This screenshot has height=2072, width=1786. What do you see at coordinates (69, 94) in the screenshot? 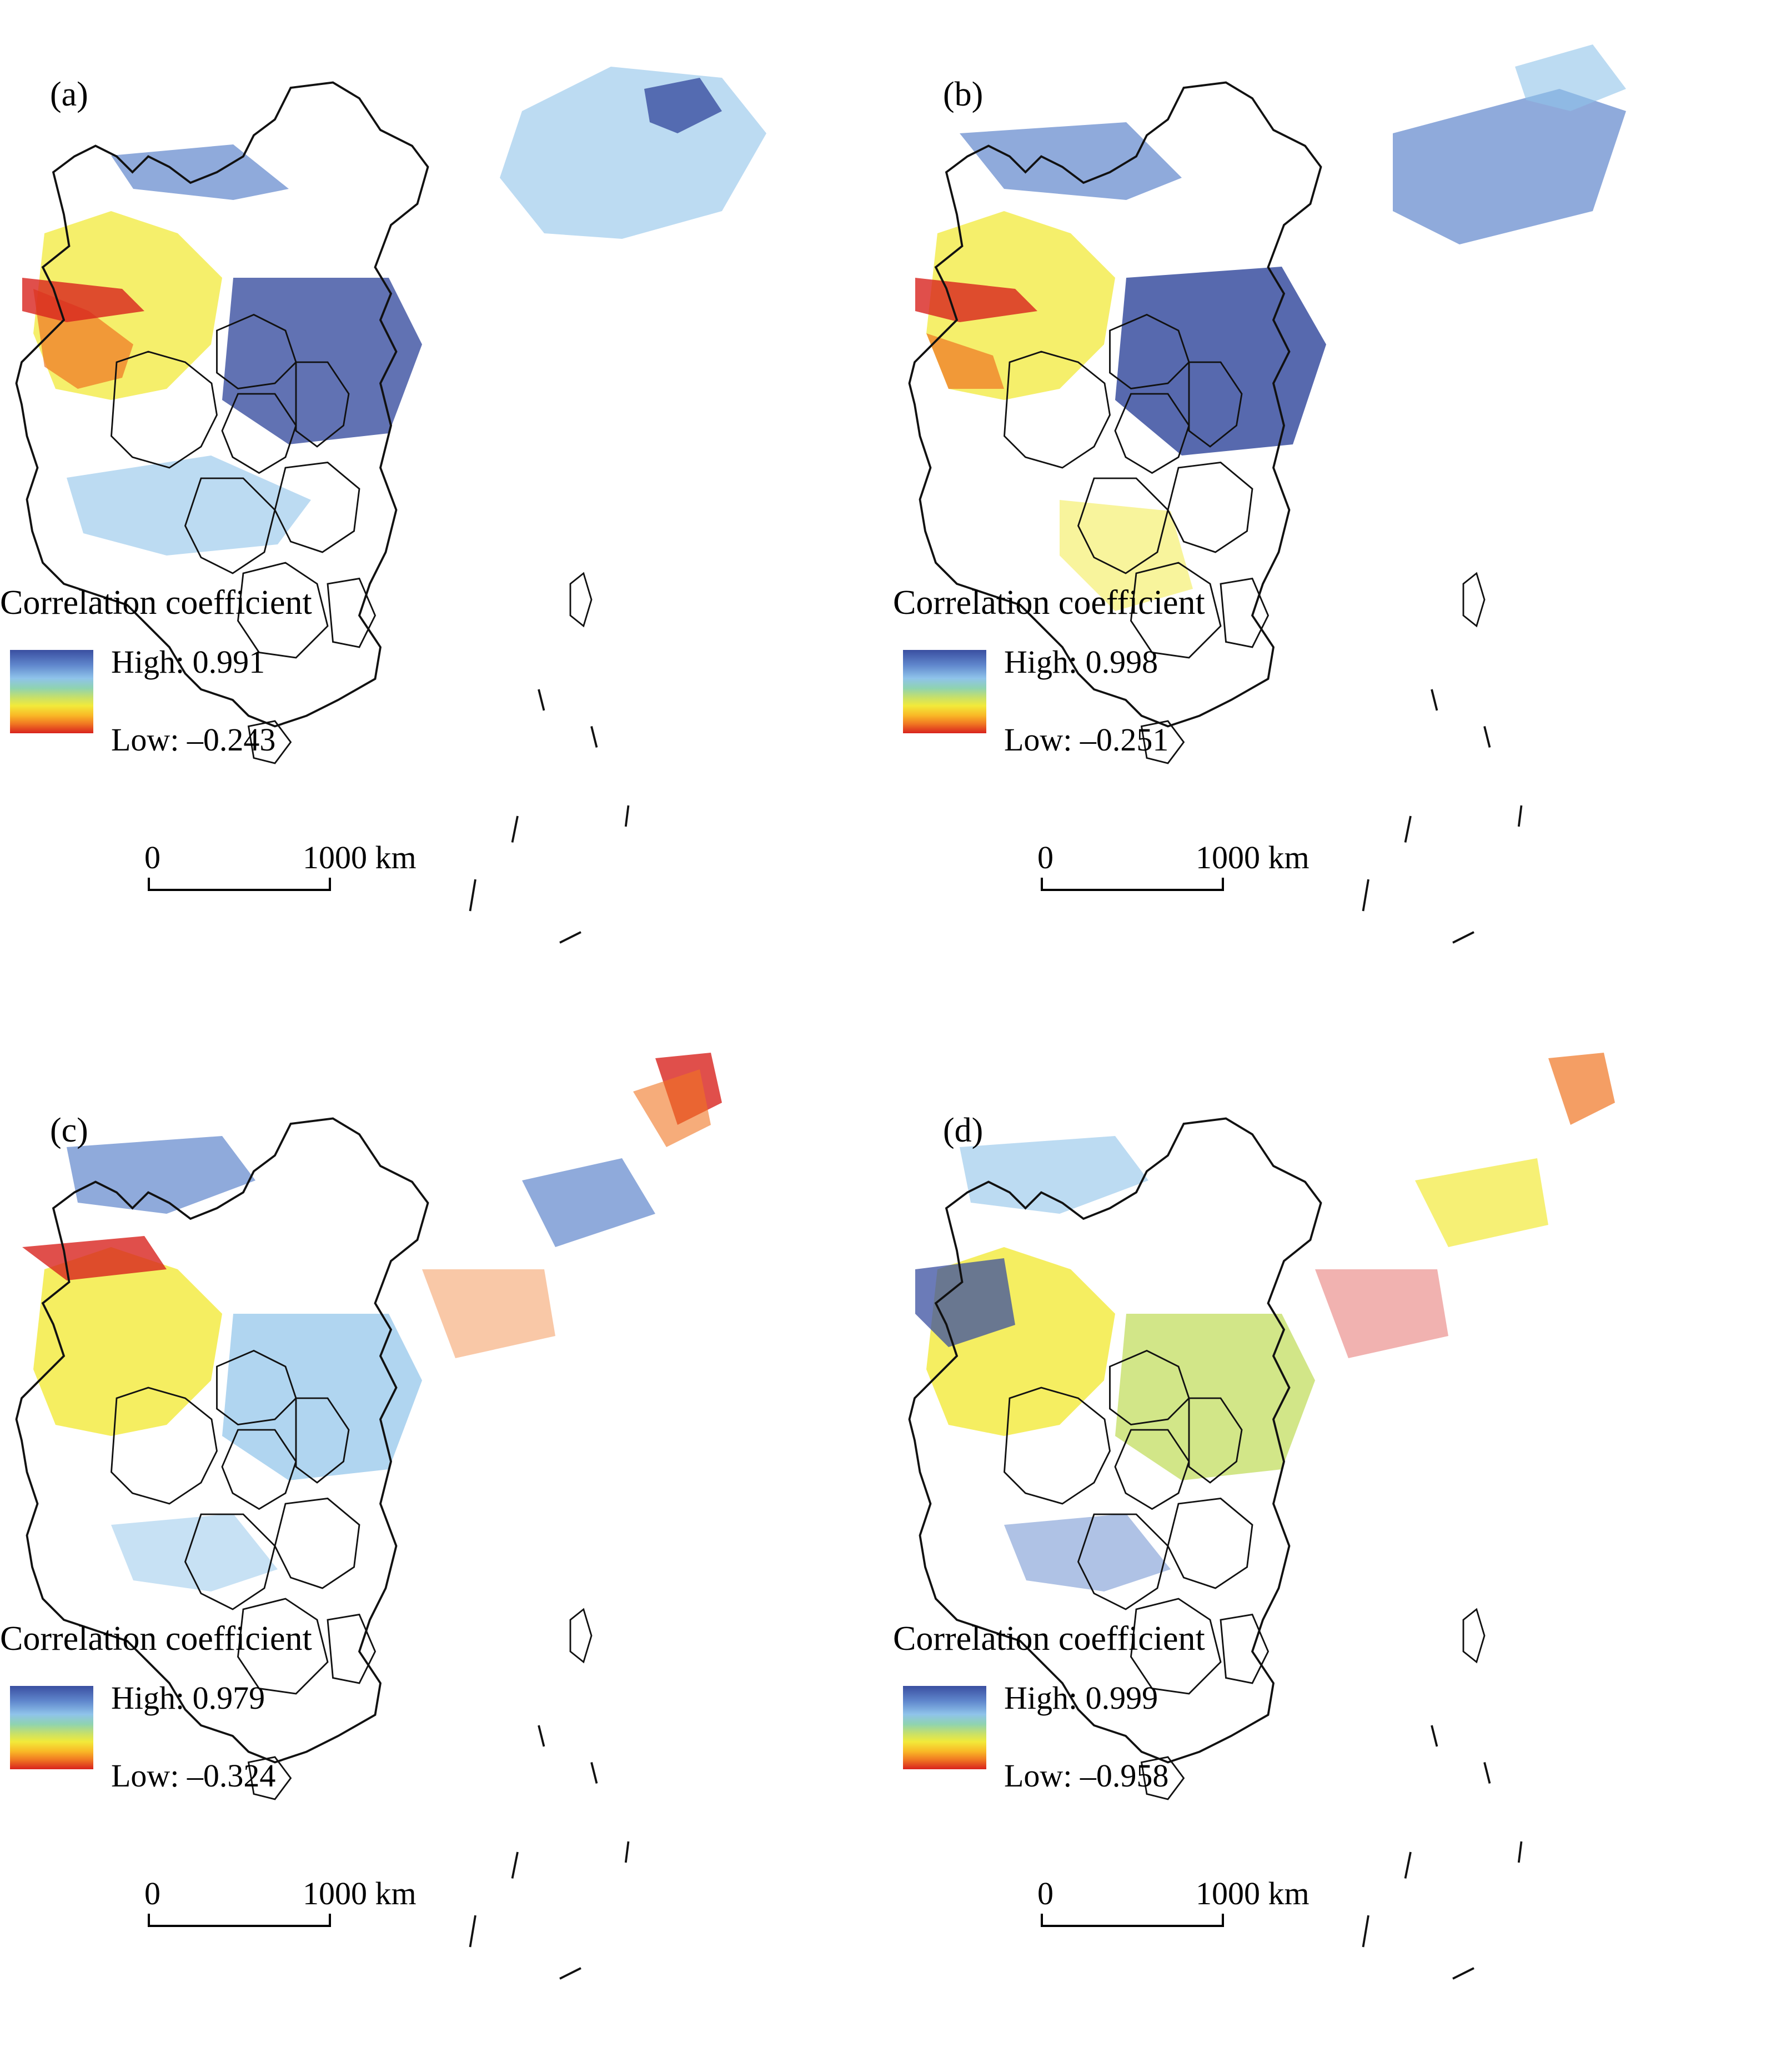
I see `panel-label: (a)` at bounding box center [69, 94].